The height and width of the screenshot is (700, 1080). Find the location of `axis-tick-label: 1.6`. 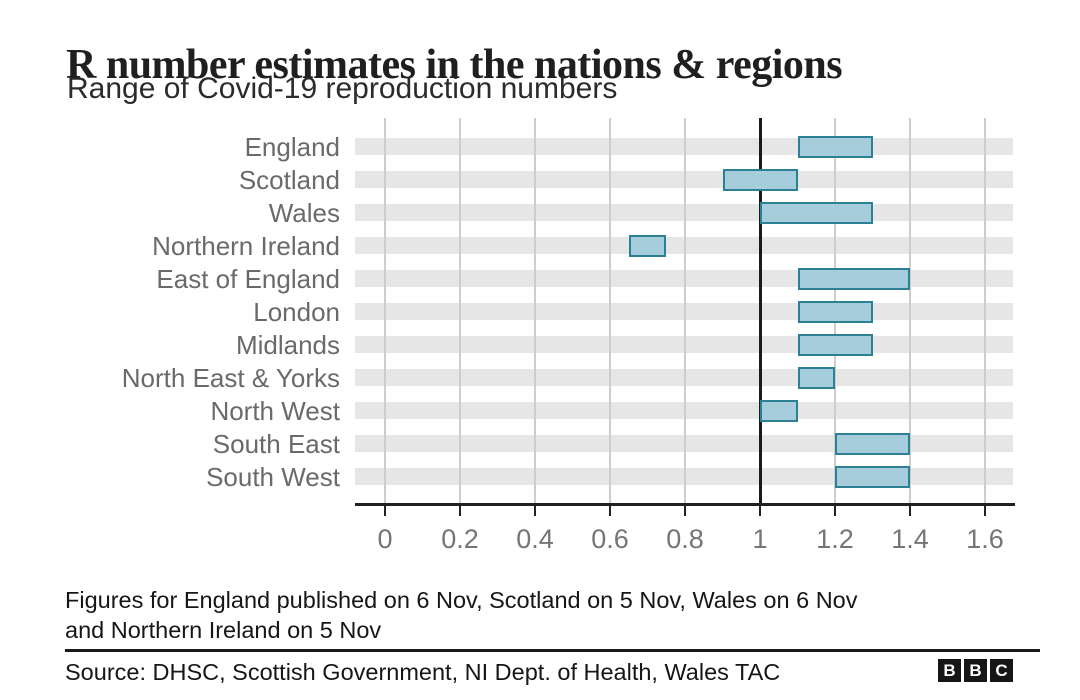

axis-tick-label: 1.6 is located at coordinates (985, 539).